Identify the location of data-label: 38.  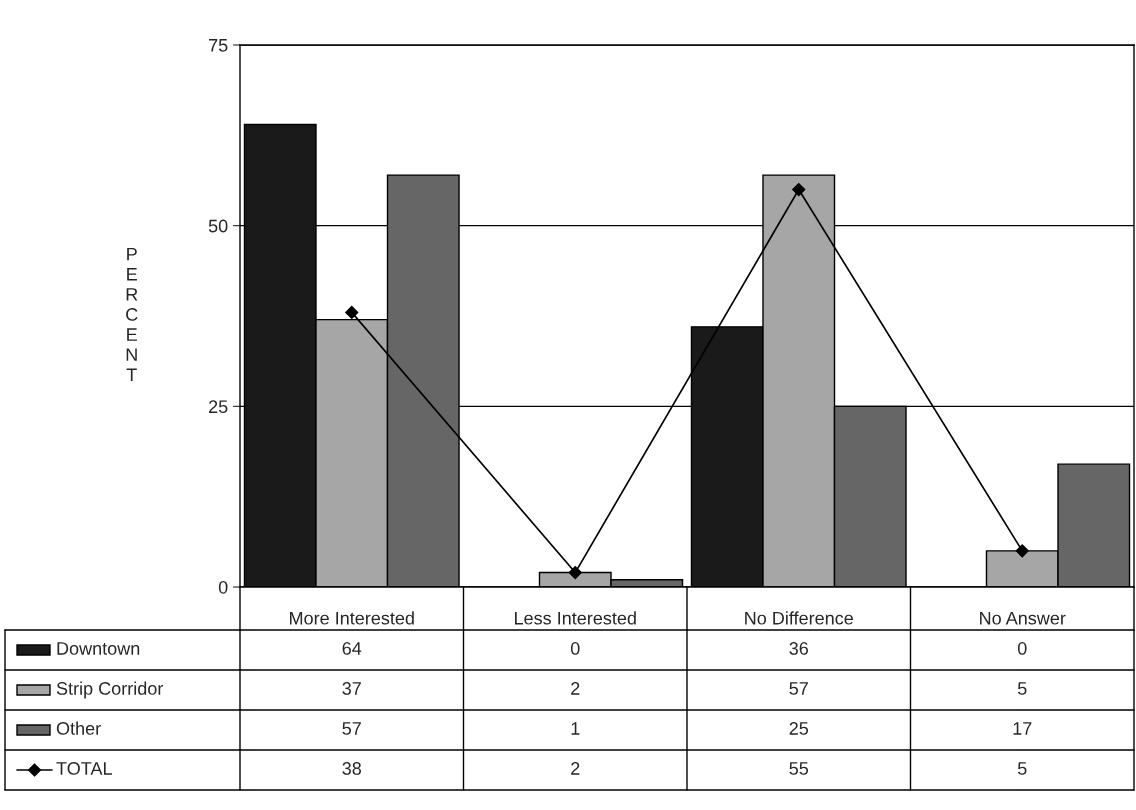
(352, 768).